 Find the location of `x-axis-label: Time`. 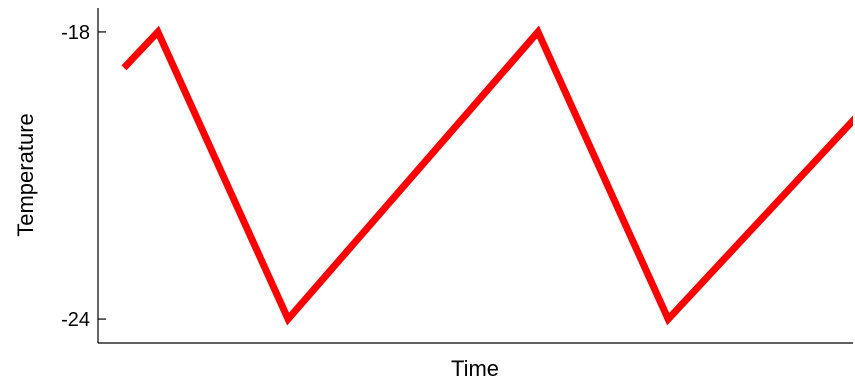

x-axis-label: Time is located at coordinates (475, 368).